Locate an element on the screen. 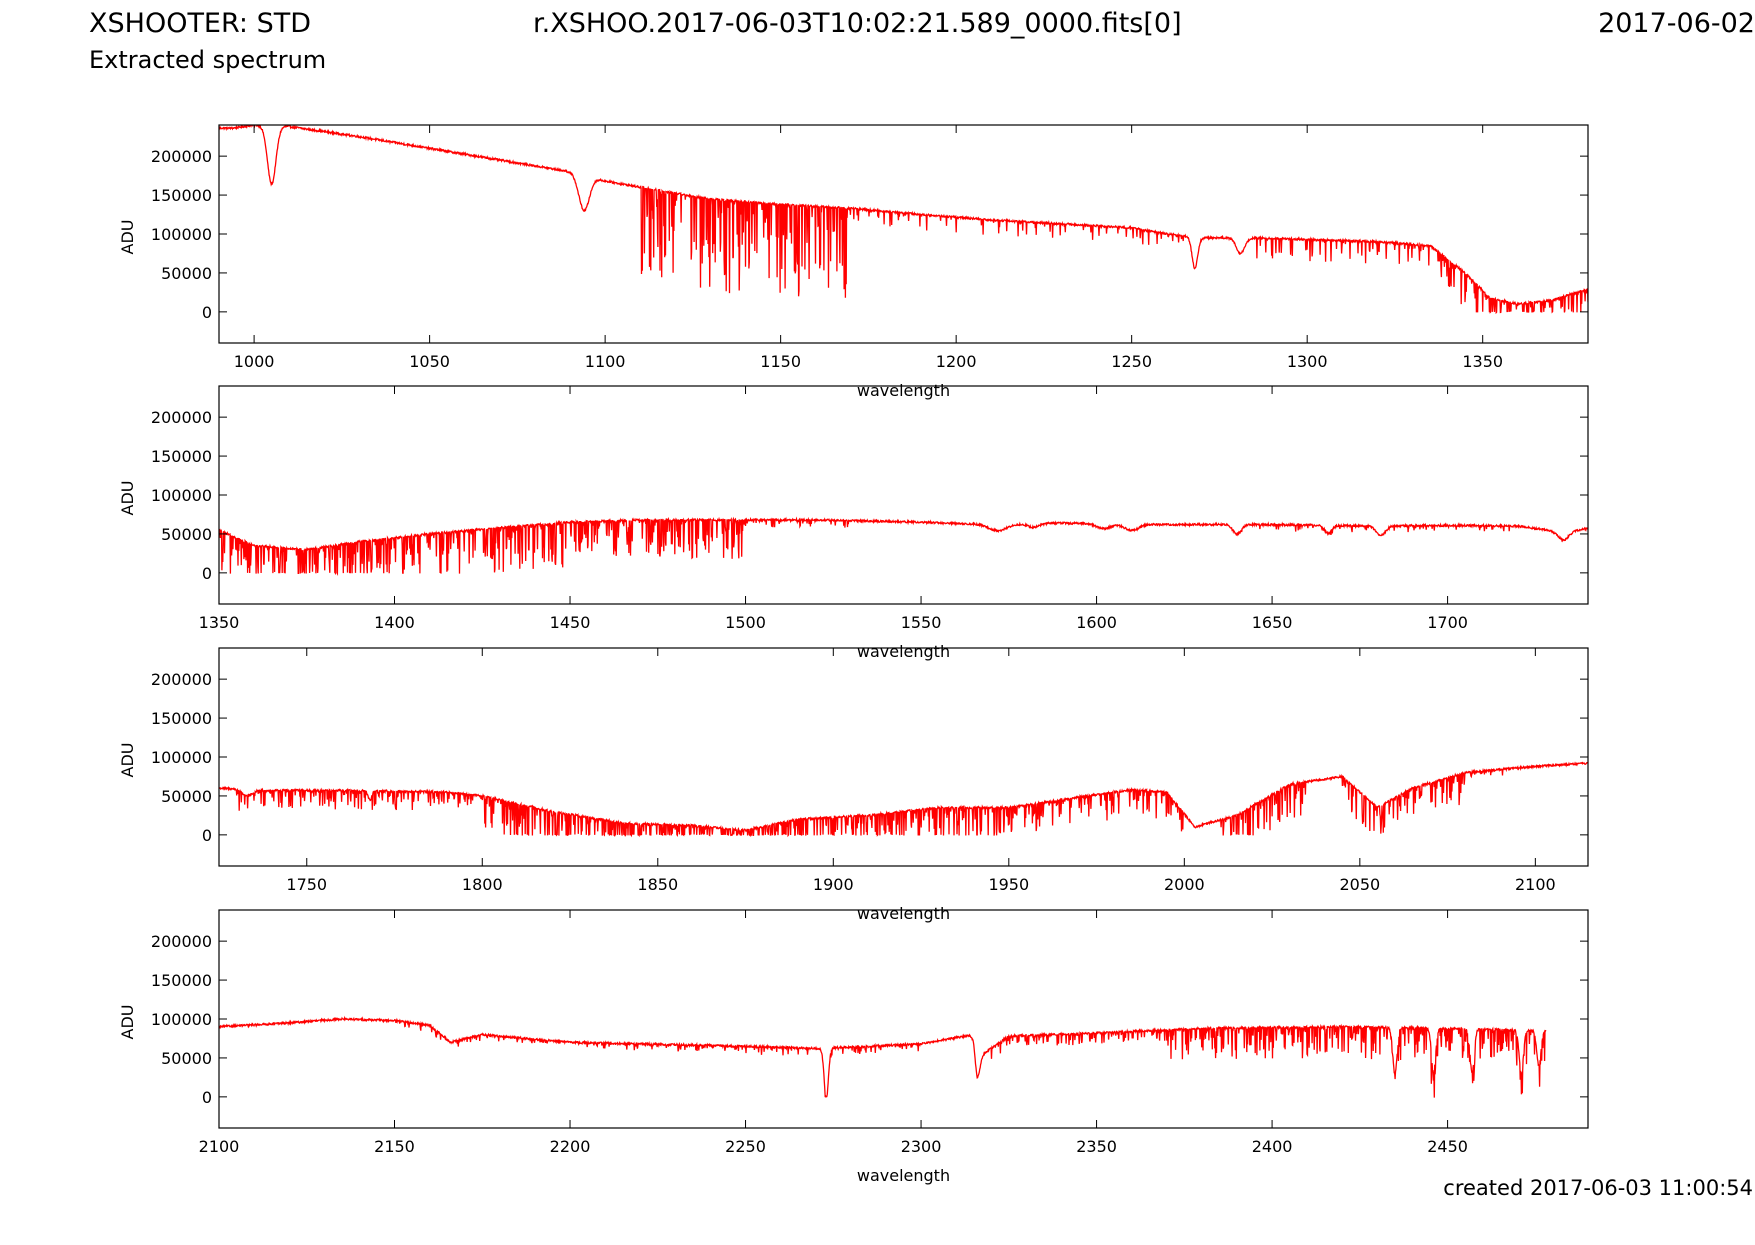 The image size is (1755, 1245). x-tick-label: 2400 is located at coordinates (1272, 1146).